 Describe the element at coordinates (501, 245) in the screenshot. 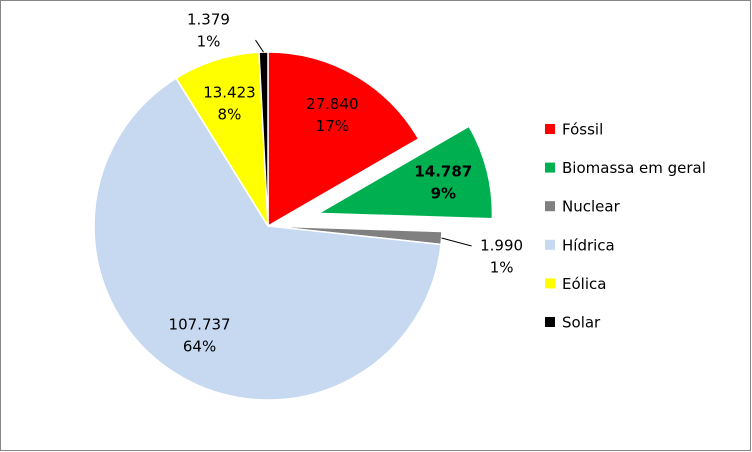

I see `value-label: 1.990` at that location.